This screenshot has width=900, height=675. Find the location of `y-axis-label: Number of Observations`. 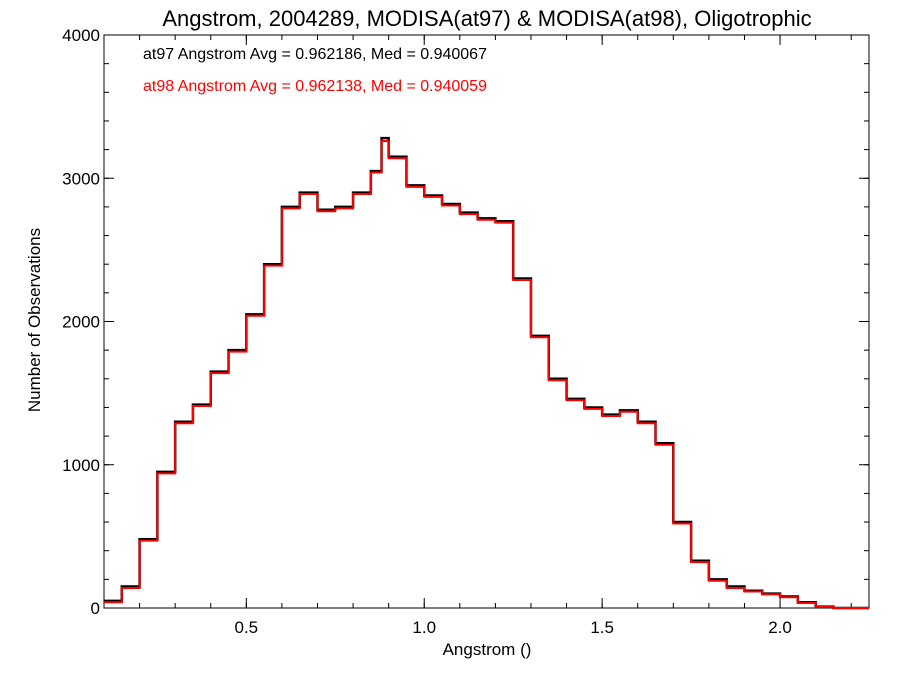

y-axis-label: Number of Observations is located at coordinates (34, 320).